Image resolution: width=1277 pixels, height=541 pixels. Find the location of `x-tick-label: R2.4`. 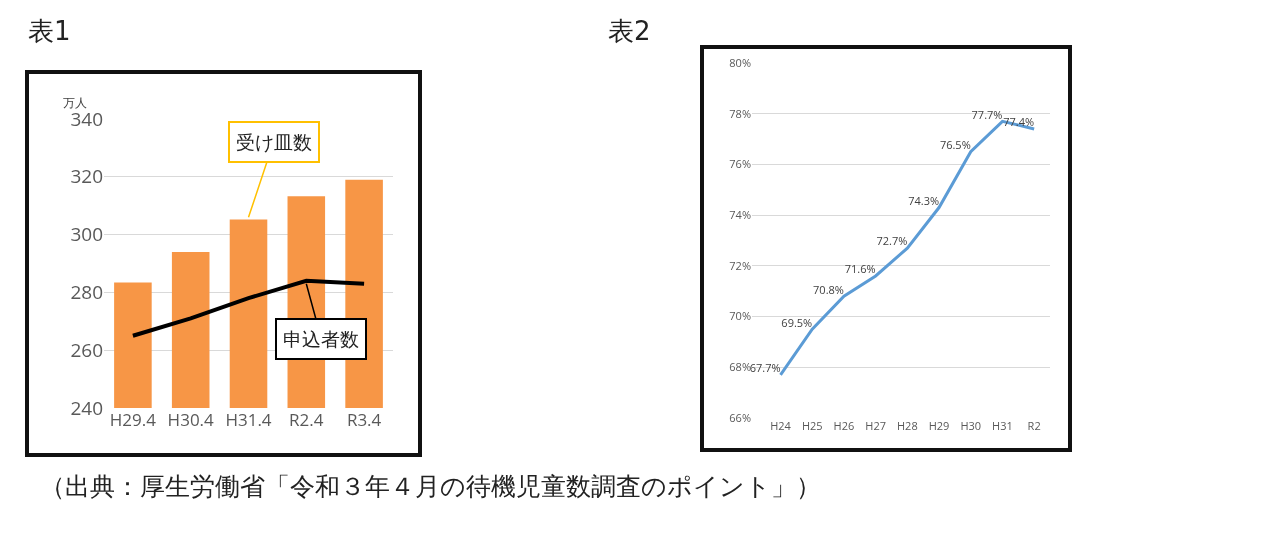

x-tick-label: R2.4 is located at coordinates (306, 419).